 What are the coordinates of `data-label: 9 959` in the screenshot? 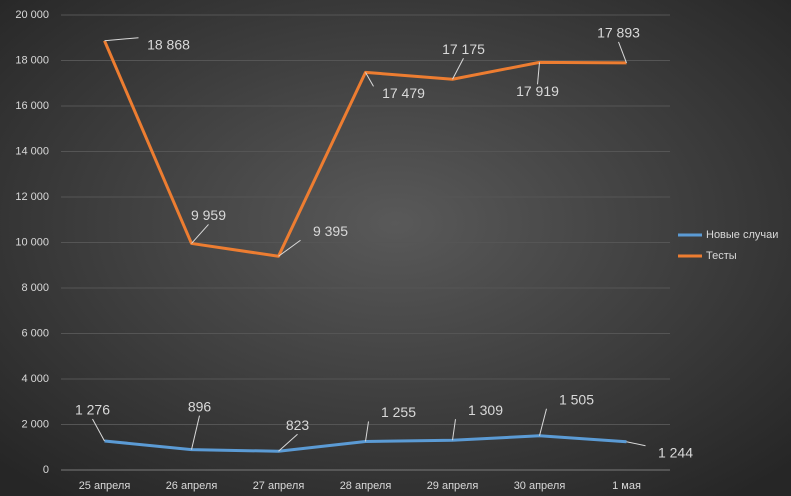 It's located at (208, 215).